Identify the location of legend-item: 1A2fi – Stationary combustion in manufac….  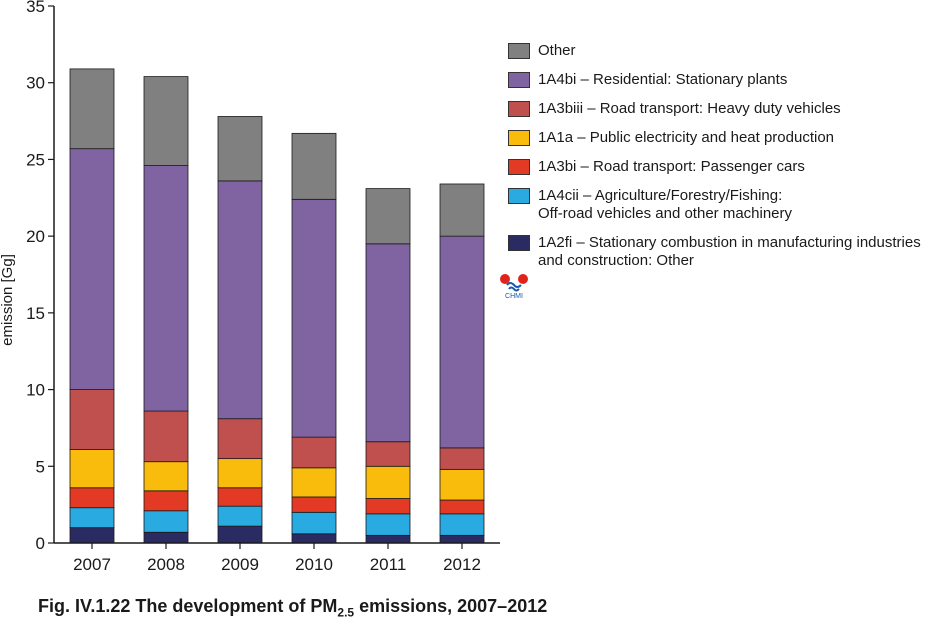
(726, 252).